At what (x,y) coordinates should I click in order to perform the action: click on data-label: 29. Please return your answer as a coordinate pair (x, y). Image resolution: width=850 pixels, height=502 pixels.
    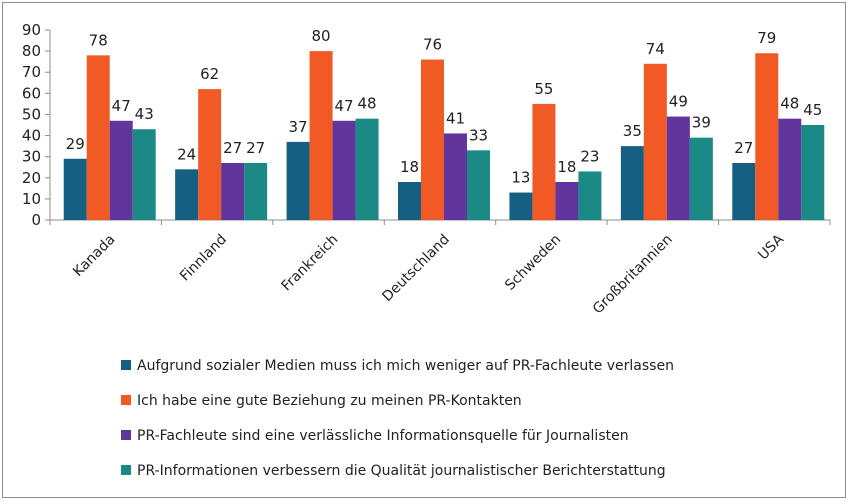
    Looking at the image, I should click on (75, 144).